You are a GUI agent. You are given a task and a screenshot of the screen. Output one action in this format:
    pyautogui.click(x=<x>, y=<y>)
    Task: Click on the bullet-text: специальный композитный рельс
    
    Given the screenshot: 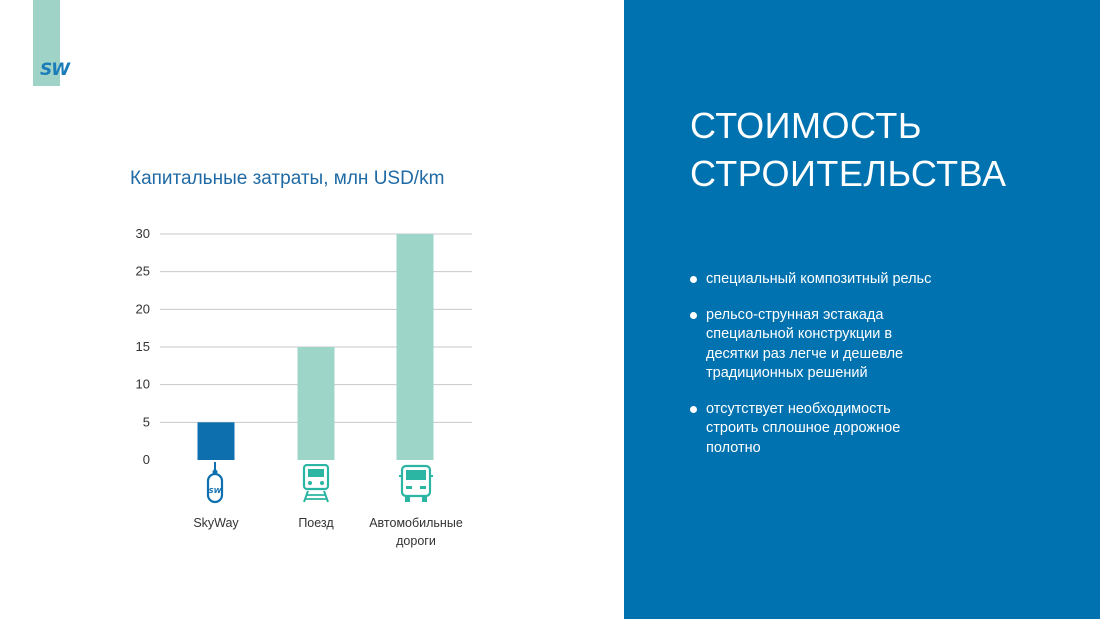 What is the action you would take?
    pyautogui.click(x=819, y=279)
    